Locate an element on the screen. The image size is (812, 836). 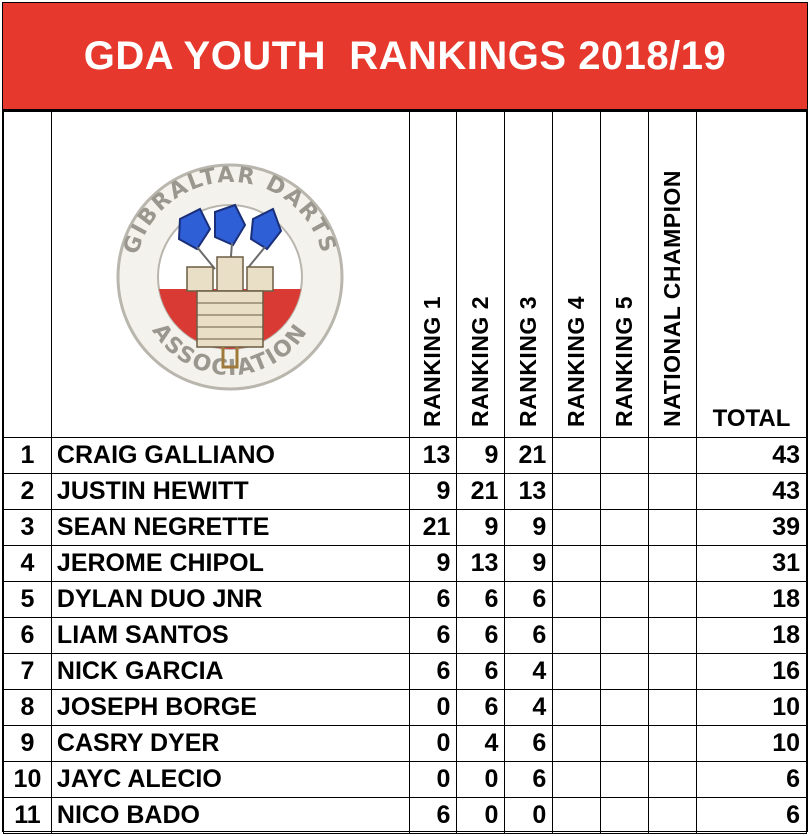
col-ranking-2: RANKING 2 is located at coordinates (481, 274).